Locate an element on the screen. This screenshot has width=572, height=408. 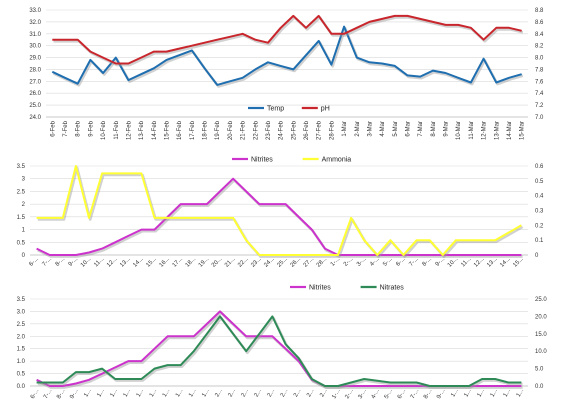
x-tick-label: 26-Feb is located at coordinates (307, 130).